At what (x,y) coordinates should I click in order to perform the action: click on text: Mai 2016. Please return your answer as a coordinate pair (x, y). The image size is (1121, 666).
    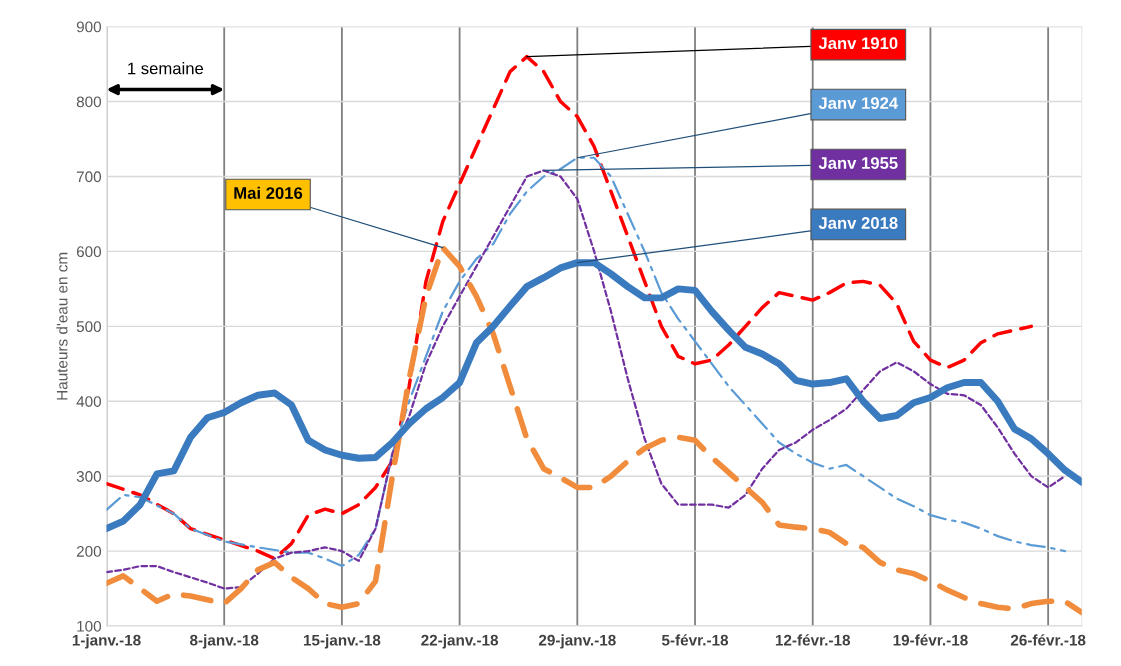
    Looking at the image, I should click on (268, 192).